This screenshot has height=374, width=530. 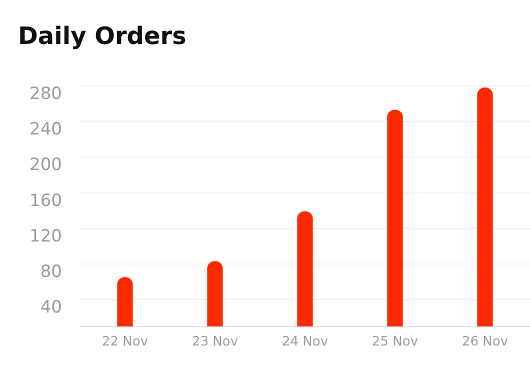 What do you see at coordinates (395, 342) in the screenshot?
I see `x-tick-label: 25 Nov` at bounding box center [395, 342].